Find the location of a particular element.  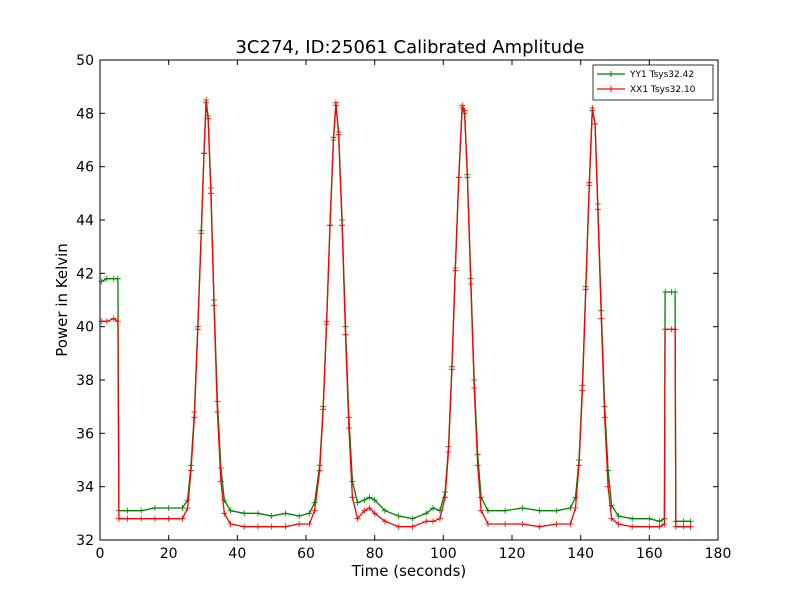

y-tick-label: 50 is located at coordinates (85, 61).